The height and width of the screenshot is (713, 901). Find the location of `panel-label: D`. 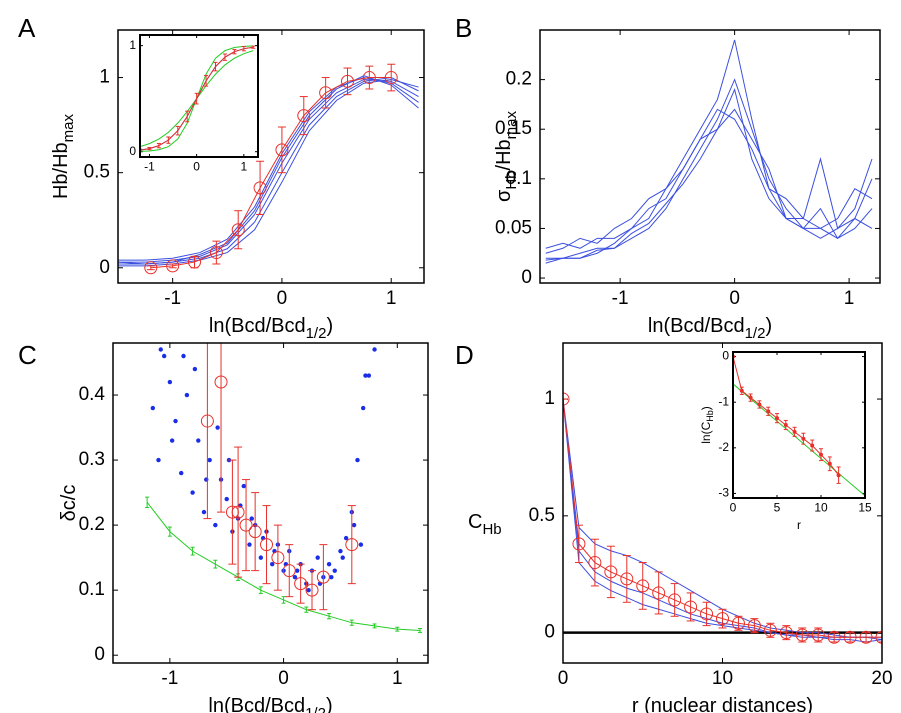

panel-label: D is located at coordinates (464, 355).